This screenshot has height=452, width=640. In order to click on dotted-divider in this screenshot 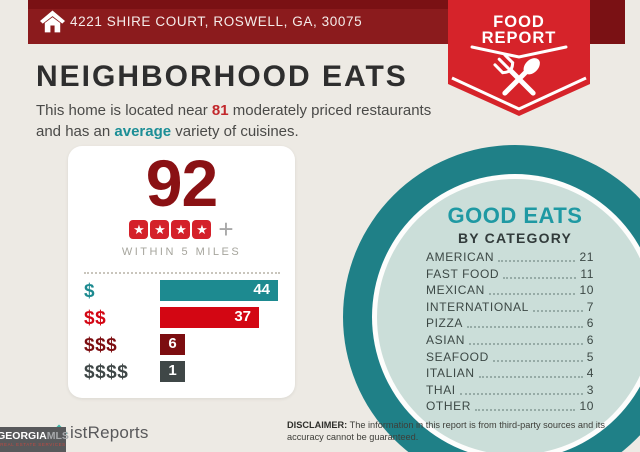, I will do `click(182, 273)`.